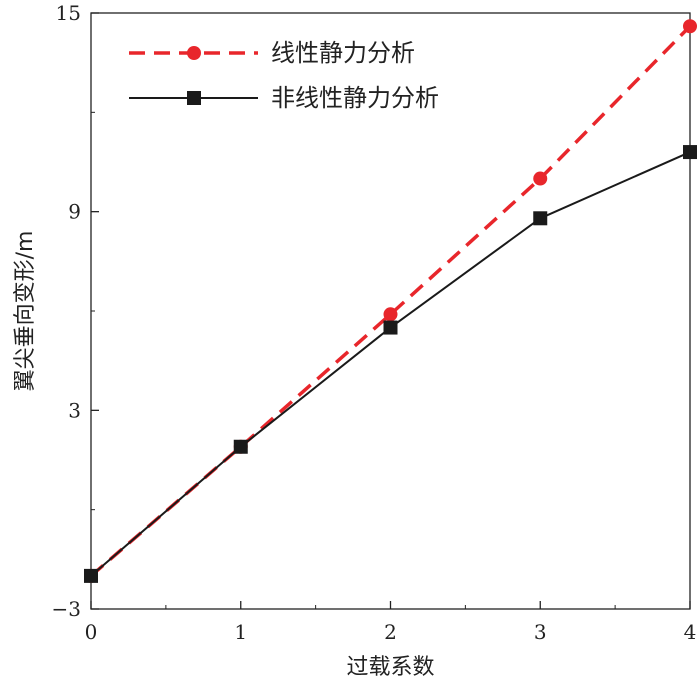  What do you see at coordinates (194, 53) in the screenshot?
I see `legend-marker-circle` at bounding box center [194, 53].